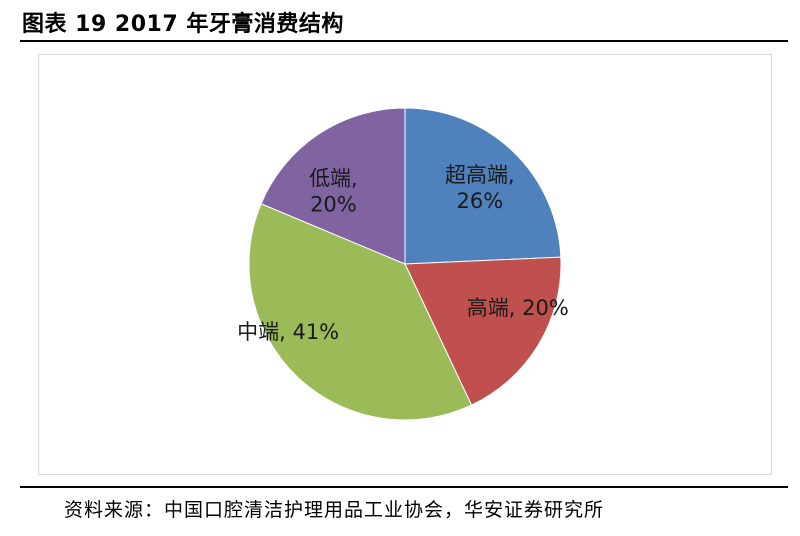 This screenshot has width=800, height=536. What do you see at coordinates (518, 308) in the screenshot?
I see `pie-label-1: 高端, 20%` at bounding box center [518, 308].